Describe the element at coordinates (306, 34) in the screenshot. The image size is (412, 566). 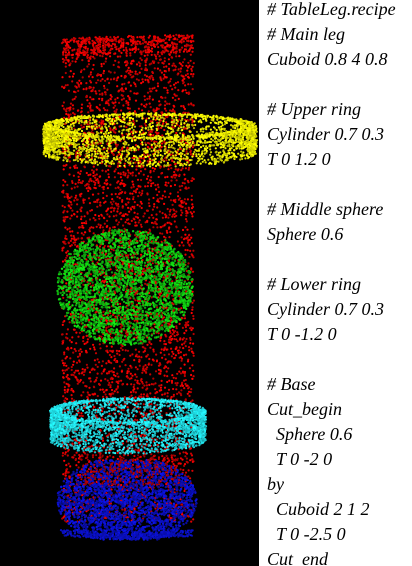
I see `recipe-line: # Main leg` at that location.